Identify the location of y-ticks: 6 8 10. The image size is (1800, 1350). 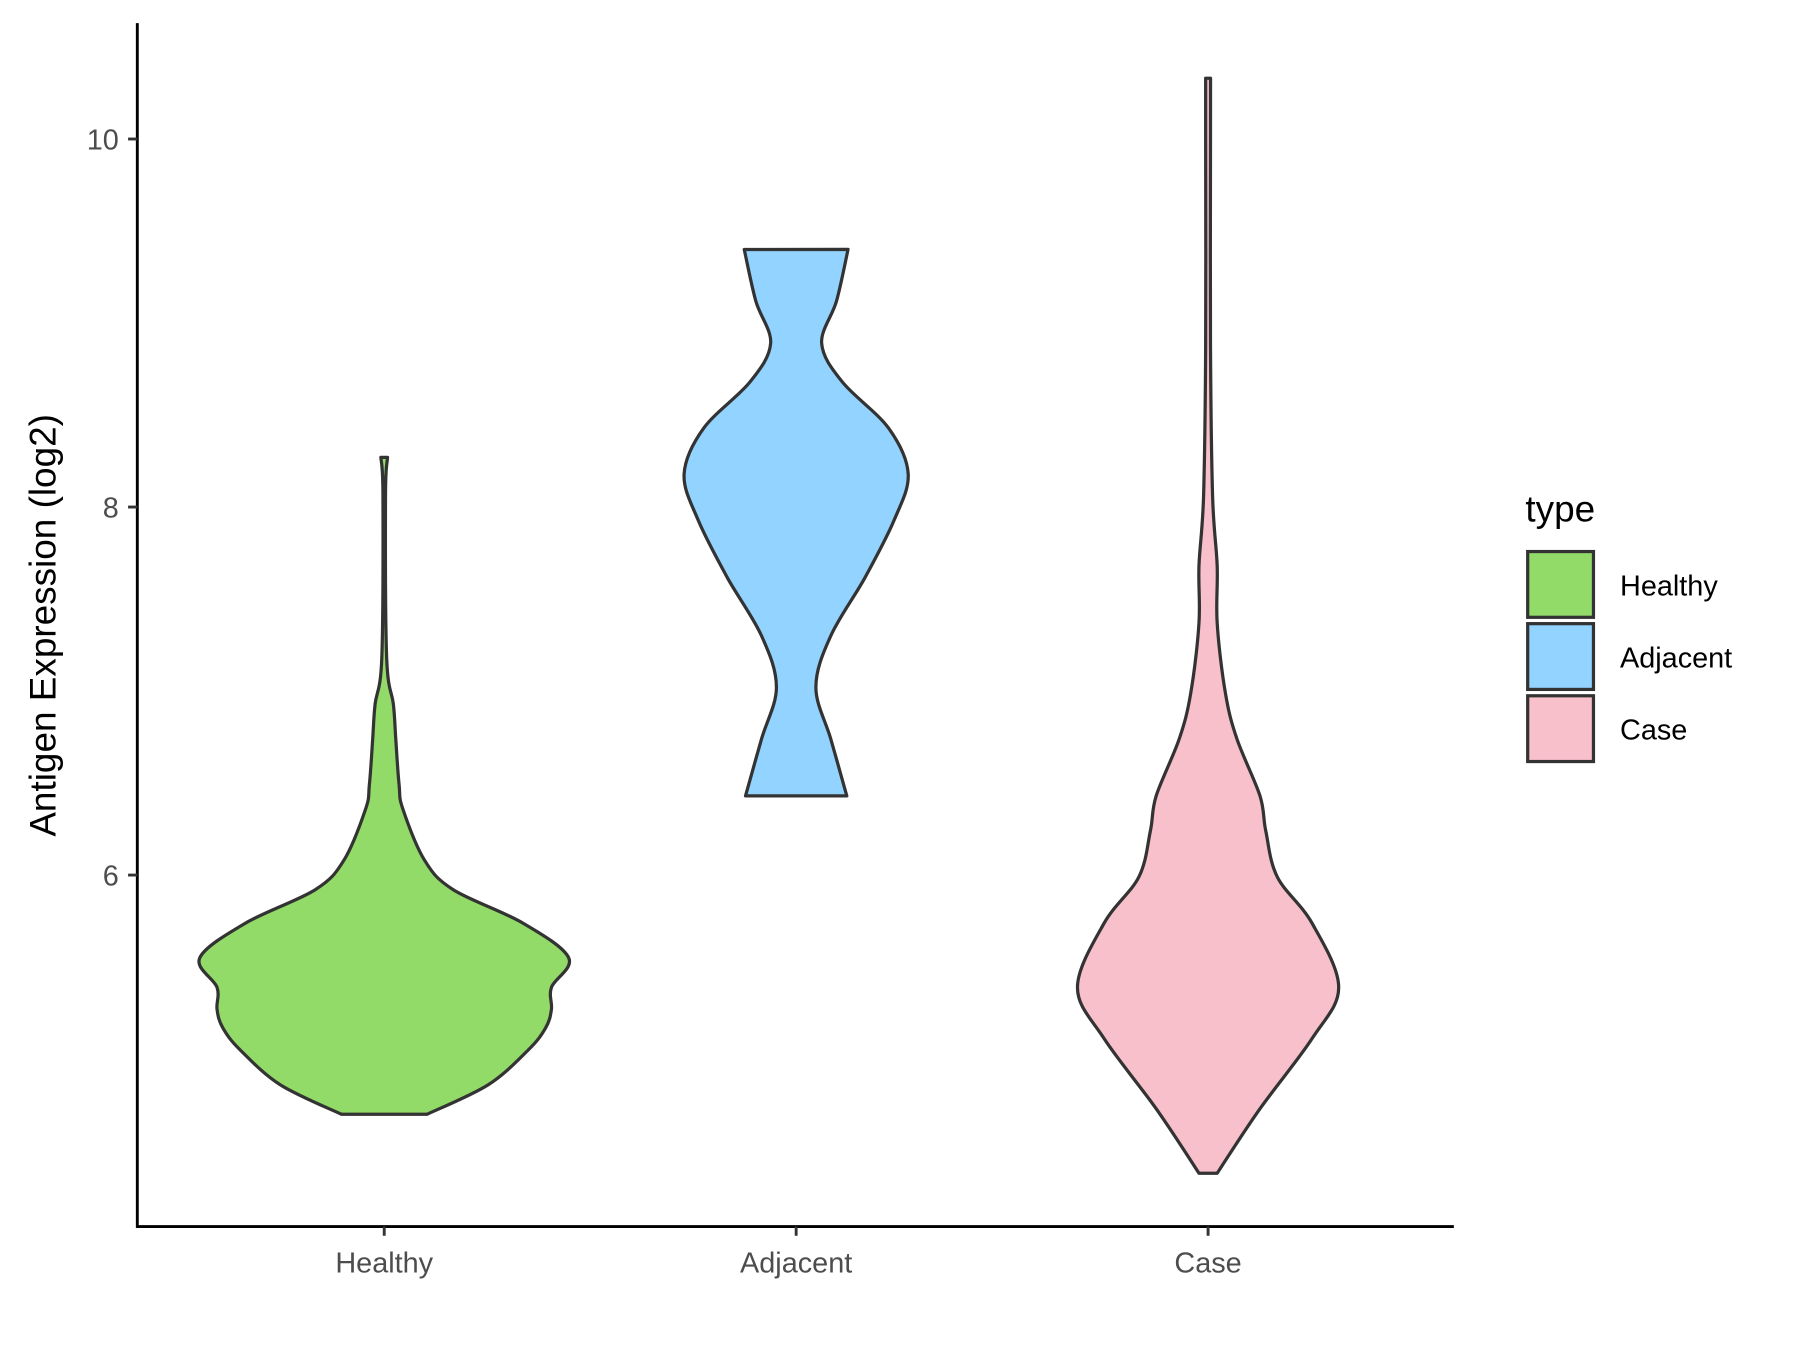
(112, 508).